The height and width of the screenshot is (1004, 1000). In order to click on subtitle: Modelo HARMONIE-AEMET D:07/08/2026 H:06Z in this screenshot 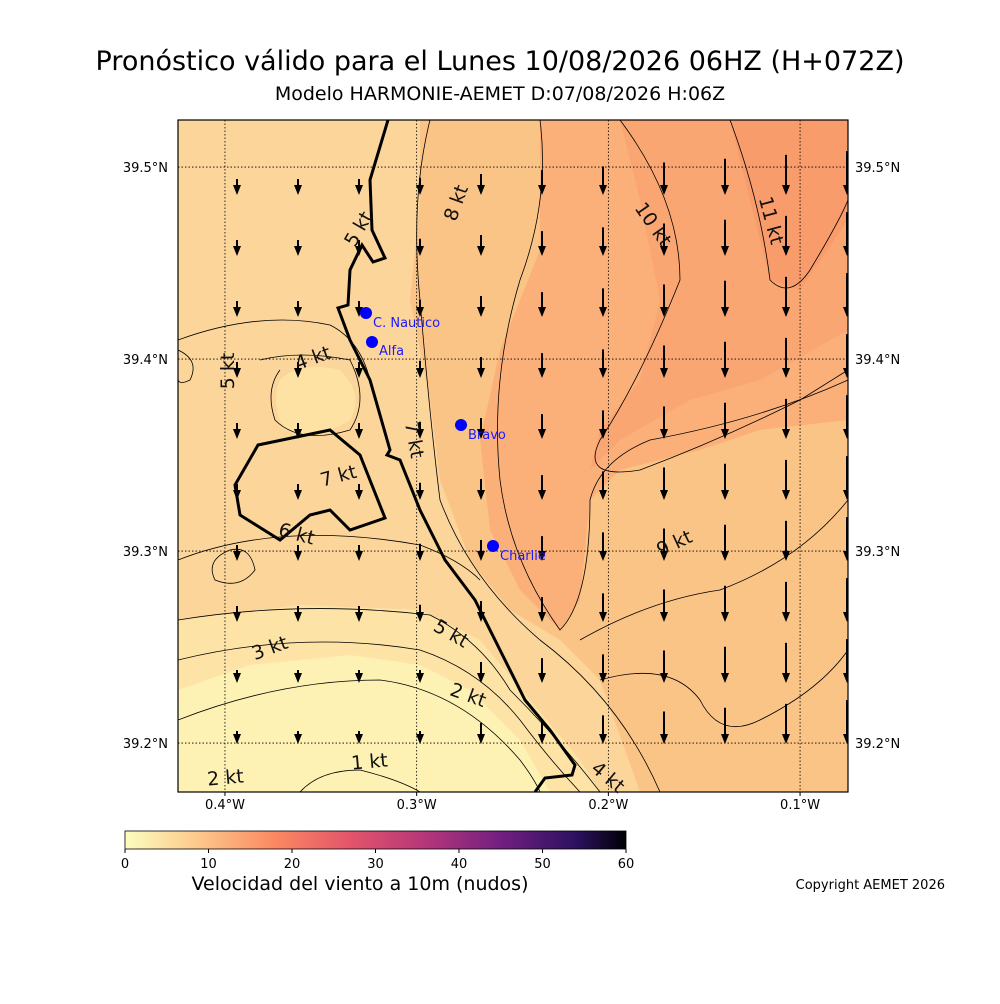, I will do `click(500, 94)`.